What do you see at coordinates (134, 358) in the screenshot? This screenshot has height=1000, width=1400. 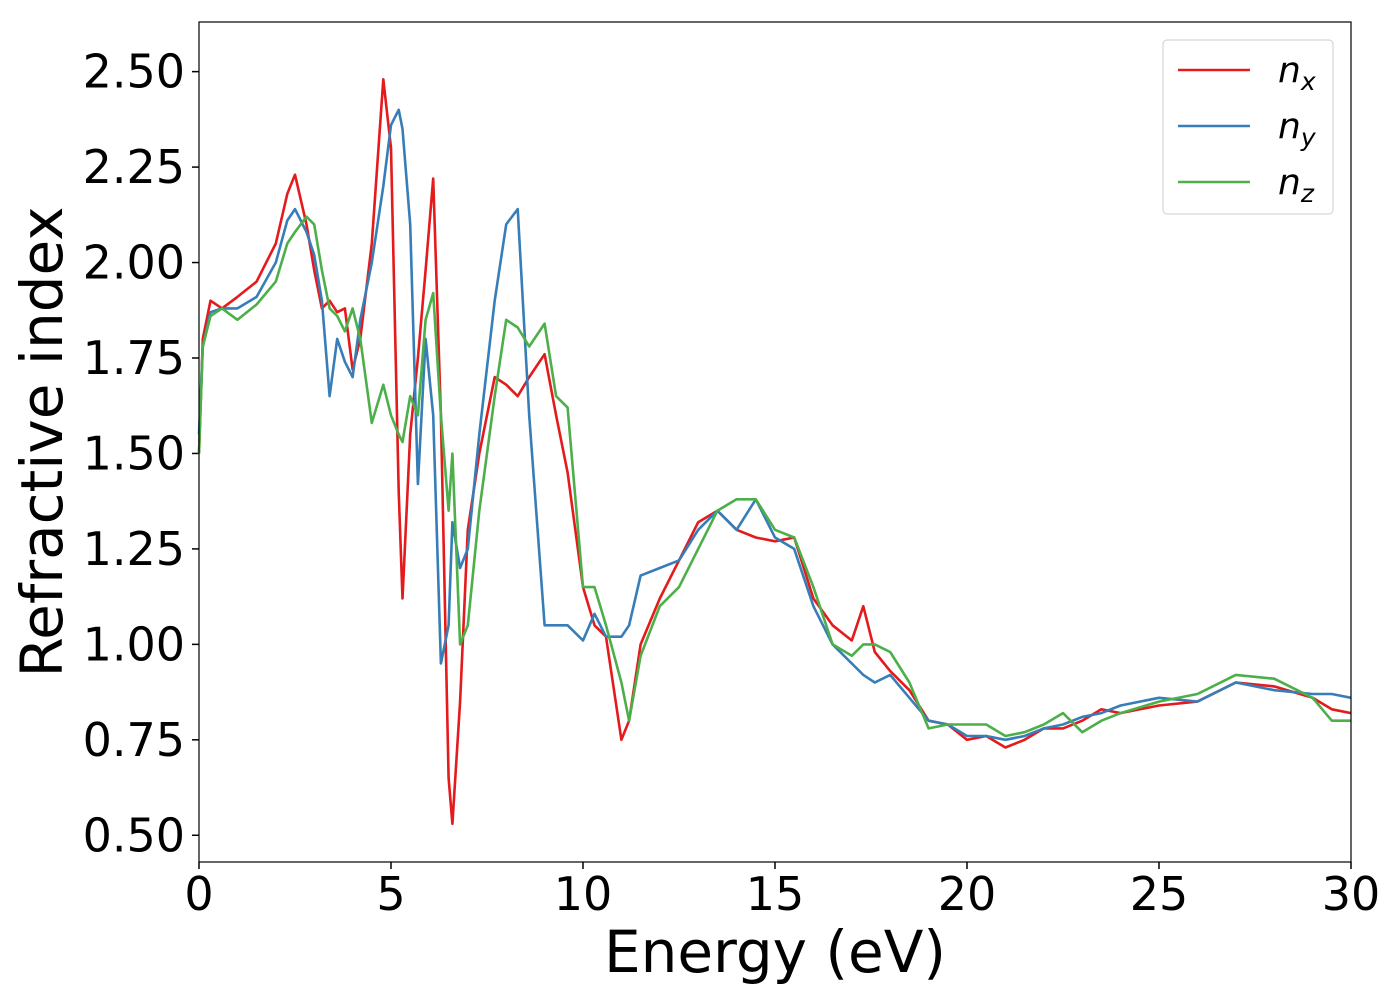 I see `y-tick-label: 1.75` at bounding box center [134, 358].